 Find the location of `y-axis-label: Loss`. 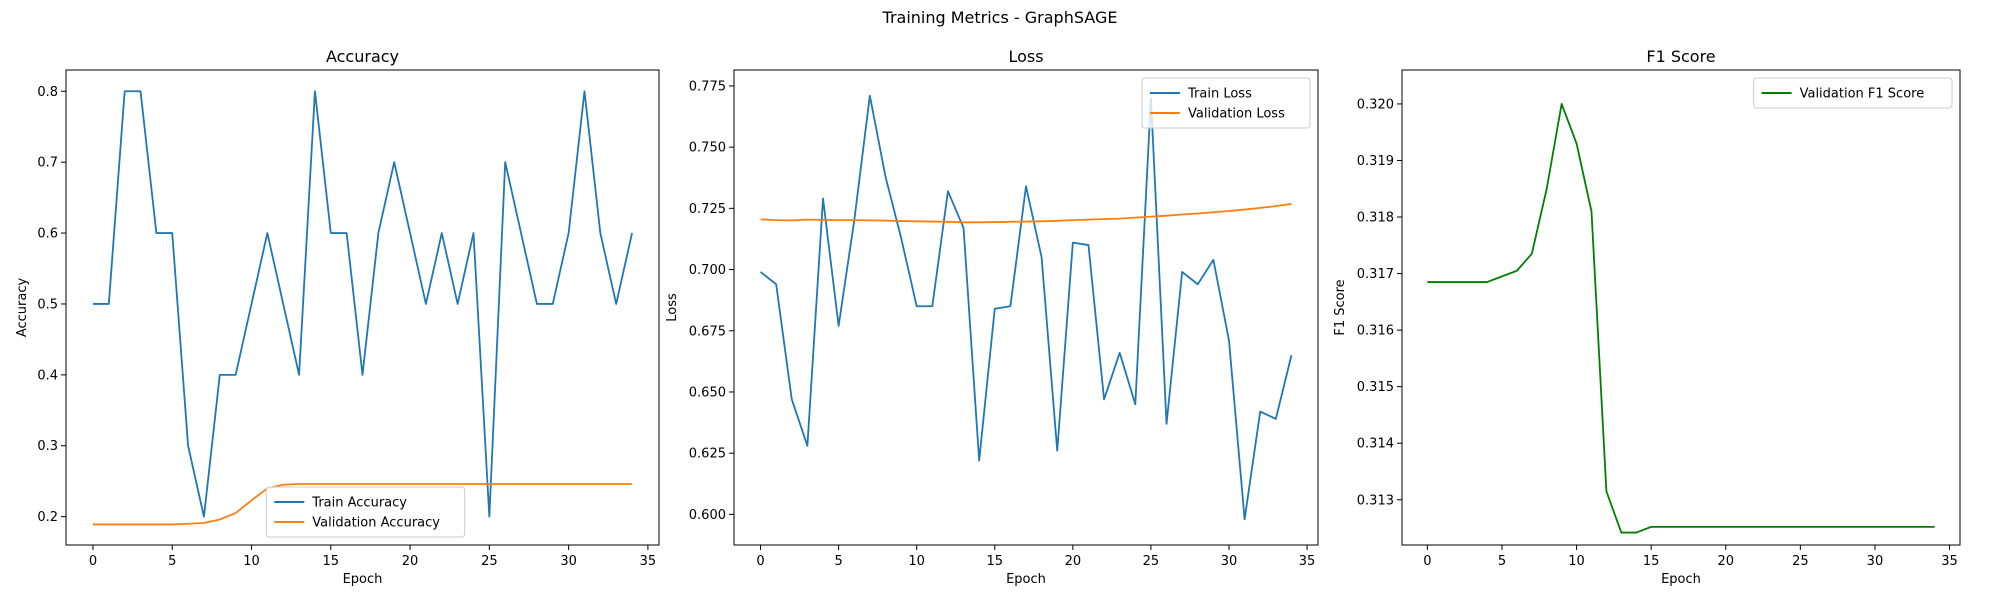

y-axis-label: Loss is located at coordinates (672, 307).